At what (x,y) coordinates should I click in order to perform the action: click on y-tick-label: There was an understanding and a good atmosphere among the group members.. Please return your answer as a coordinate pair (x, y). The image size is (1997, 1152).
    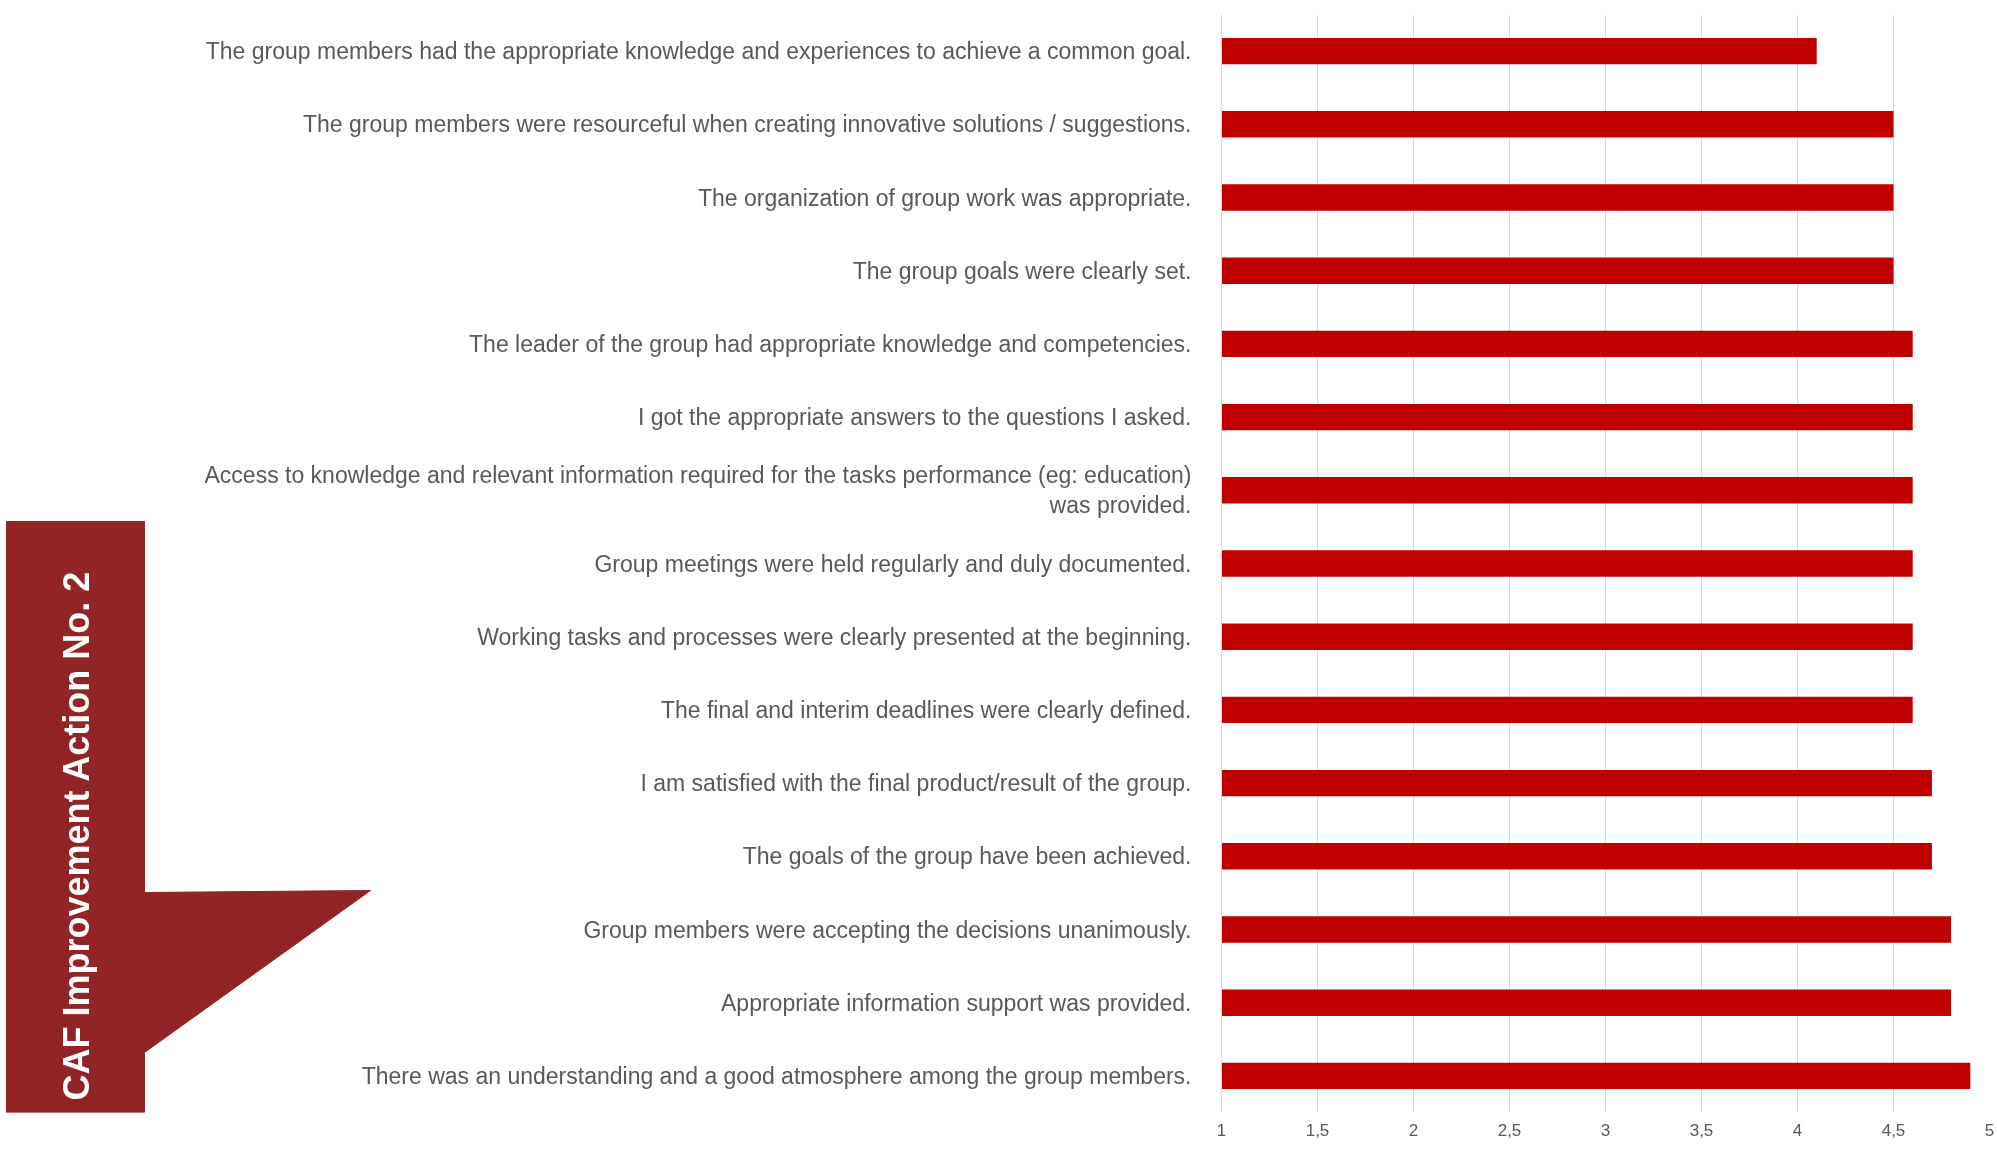
    Looking at the image, I should click on (776, 1075).